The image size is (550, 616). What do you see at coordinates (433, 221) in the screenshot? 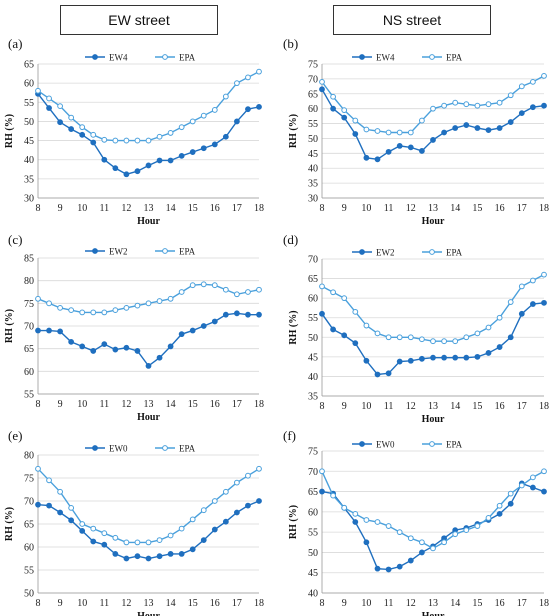
I see `x-axis-title: Hour` at bounding box center [433, 221].